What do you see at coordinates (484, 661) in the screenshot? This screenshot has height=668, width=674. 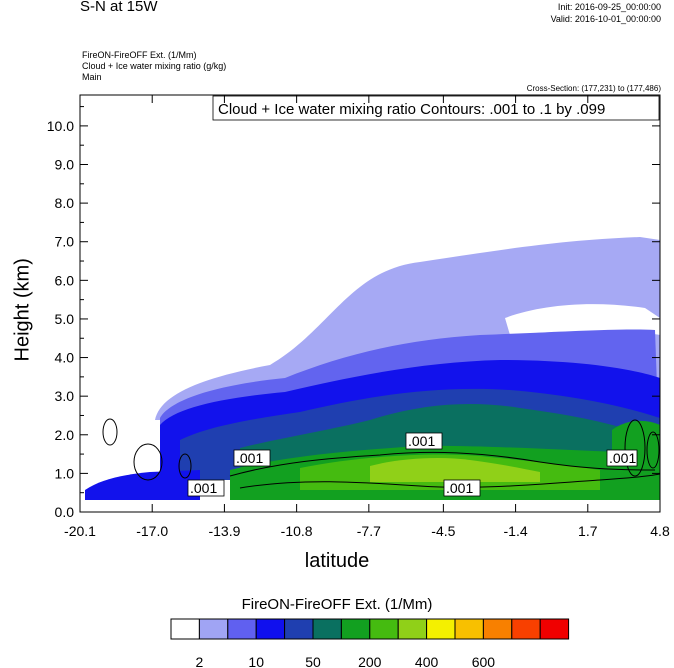 I see `colorbar-label: 600` at bounding box center [484, 661].